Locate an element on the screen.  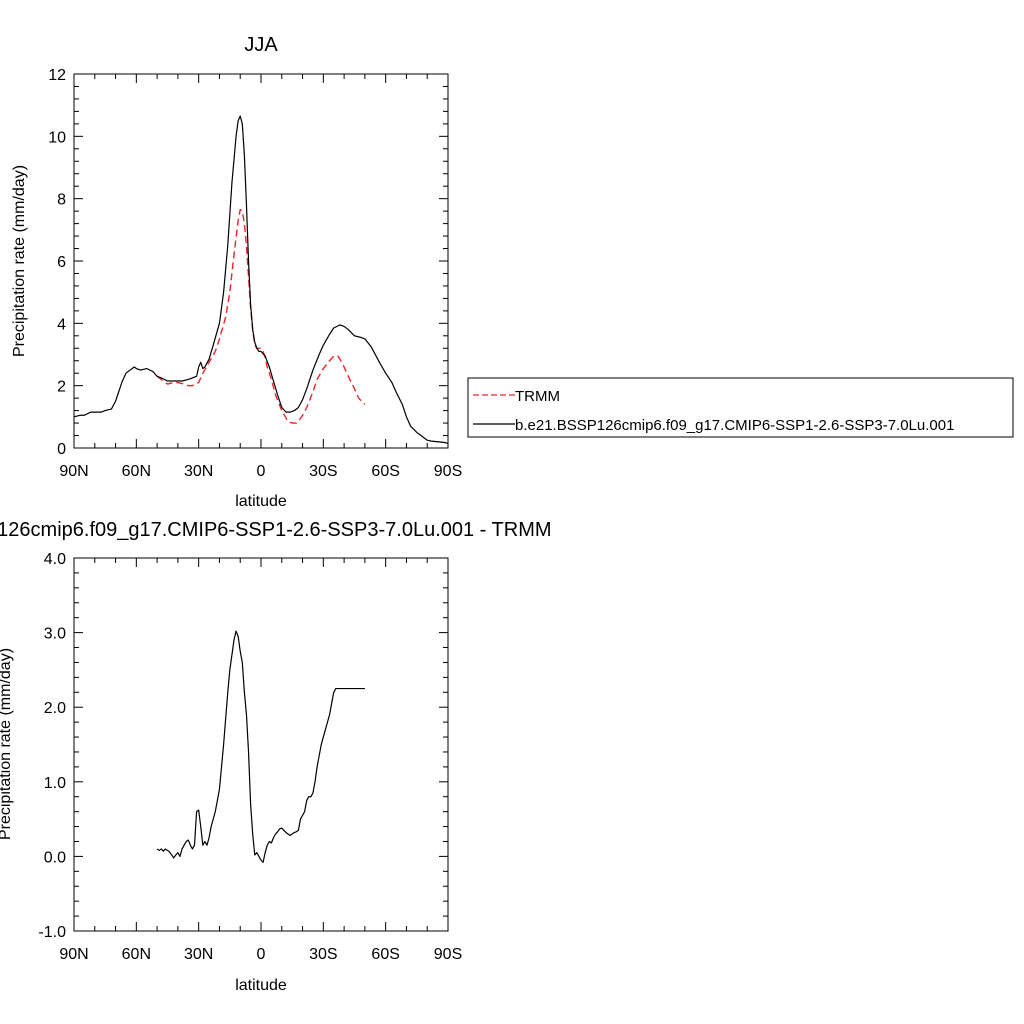
y-tick-label: -1.0 is located at coordinates (52, 932).